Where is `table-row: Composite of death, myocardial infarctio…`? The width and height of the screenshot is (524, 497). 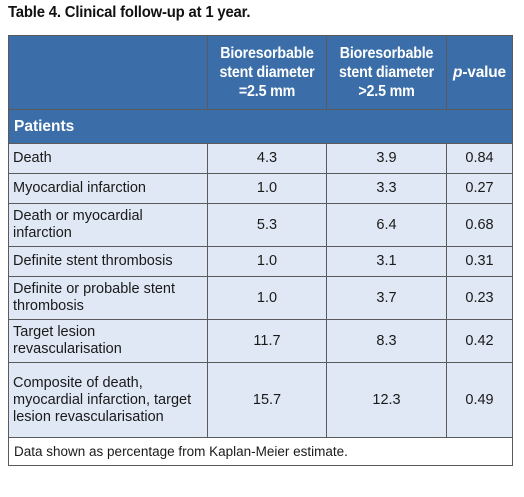
table-row: Composite of death, myocardial infarctio… is located at coordinates (260, 400).